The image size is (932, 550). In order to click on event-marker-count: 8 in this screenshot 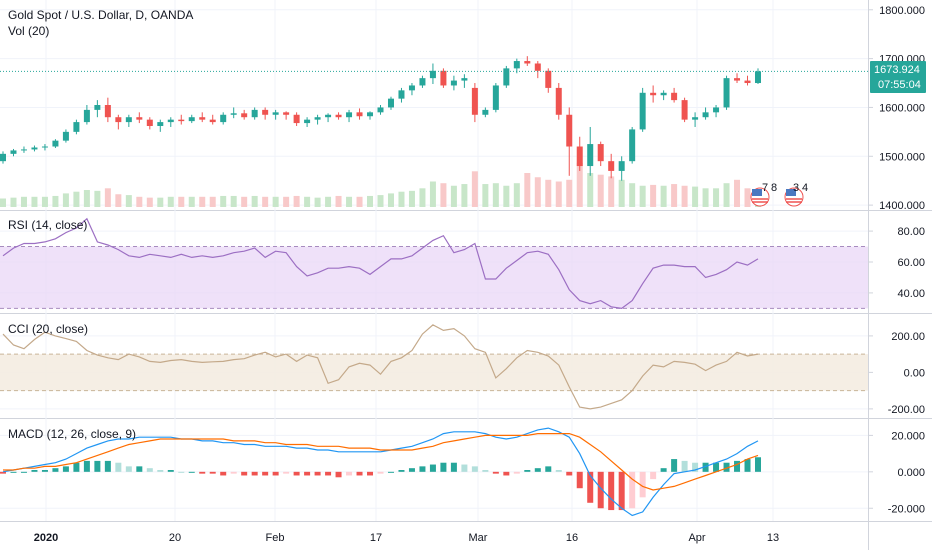, I will do `click(774, 188)`.